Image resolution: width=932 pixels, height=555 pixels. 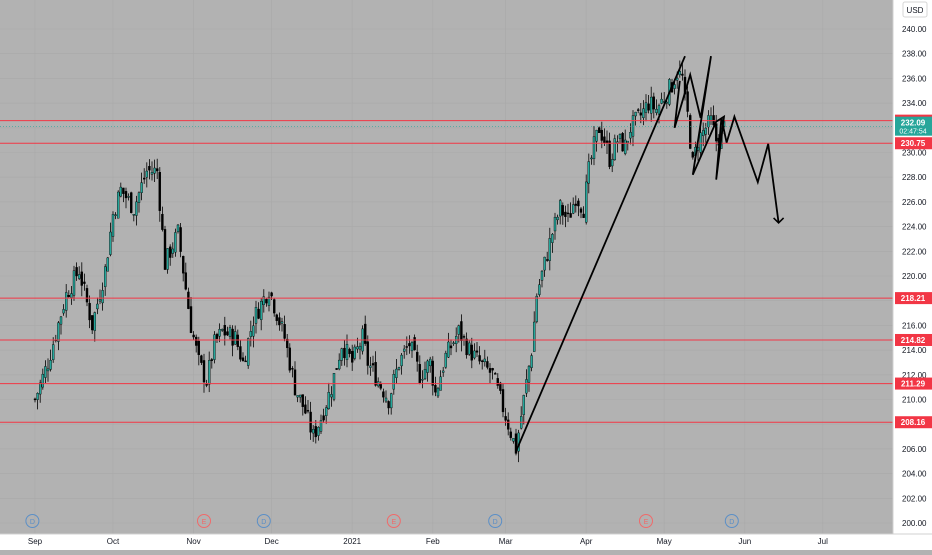 I want to click on time-tick-labels: Sep Oct Nov Dec 2021 Feb Mar Apr May Jun Jul, so click(x=428, y=541).